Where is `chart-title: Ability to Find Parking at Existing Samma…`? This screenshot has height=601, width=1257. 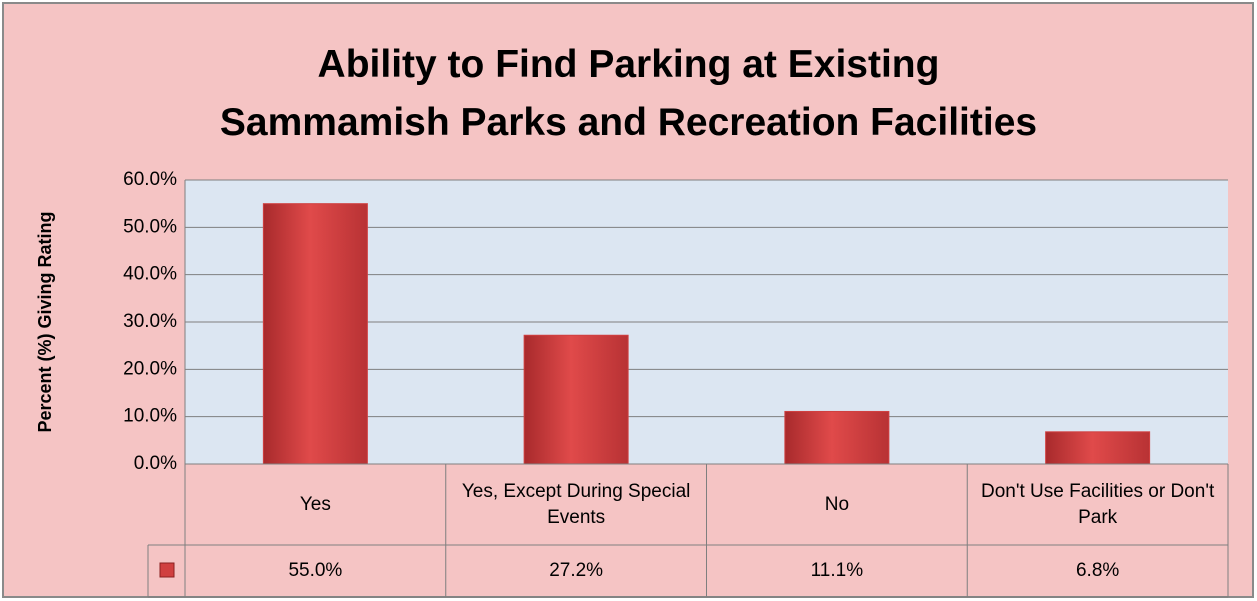 chart-title: Ability to Find Parking at Existing Samma… is located at coordinates (628, 93).